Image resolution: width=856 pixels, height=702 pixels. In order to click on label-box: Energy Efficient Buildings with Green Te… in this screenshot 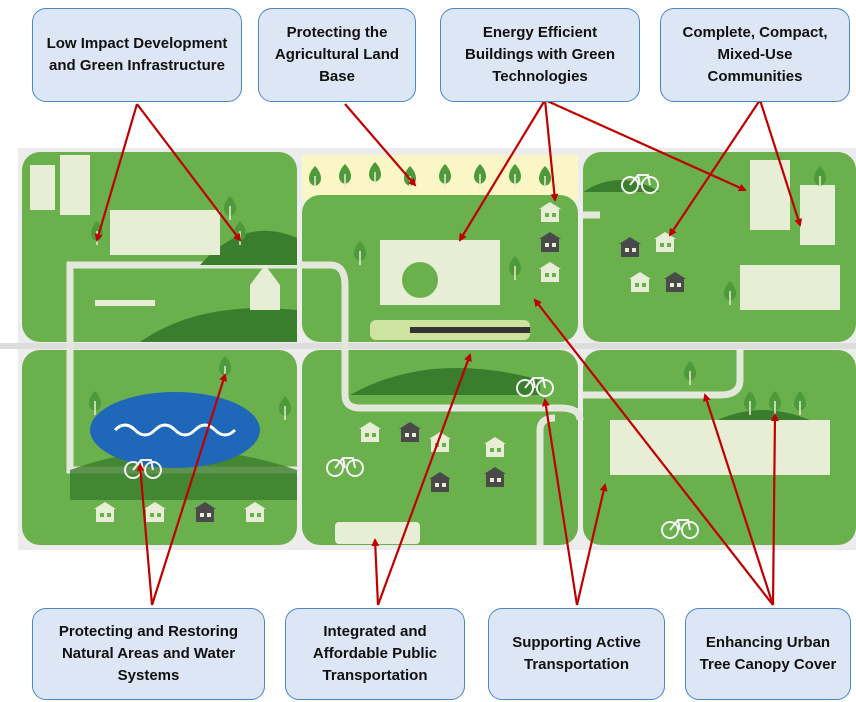, I will do `click(540, 55)`.